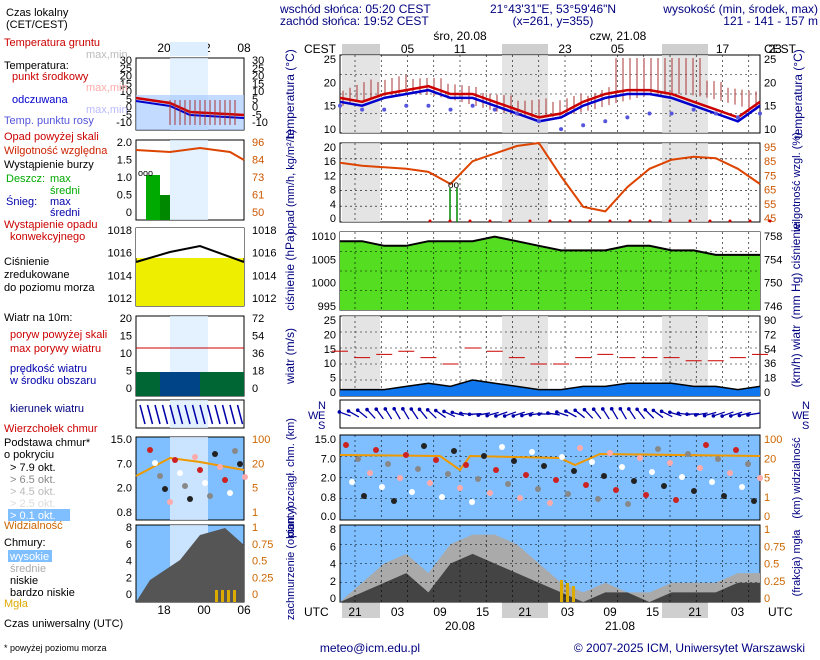 The width and height of the screenshot is (820, 660). What do you see at coordinates (234, 596) in the screenshot?
I see `legend-fog-bar` at bounding box center [234, 596].